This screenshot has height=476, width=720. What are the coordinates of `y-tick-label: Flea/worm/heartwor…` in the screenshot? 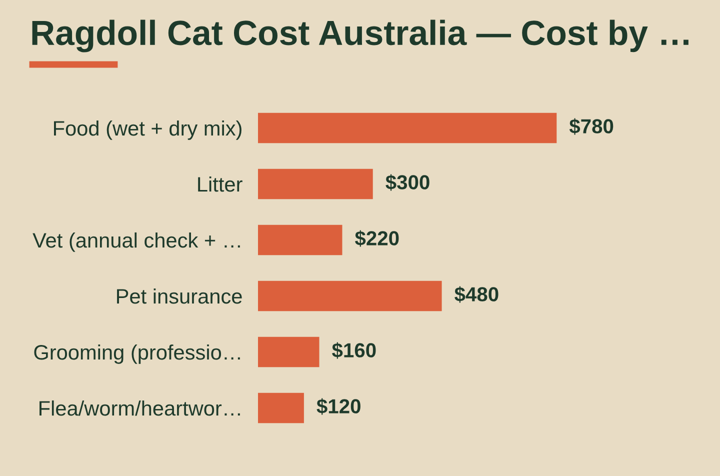 It's located at (140, 408).